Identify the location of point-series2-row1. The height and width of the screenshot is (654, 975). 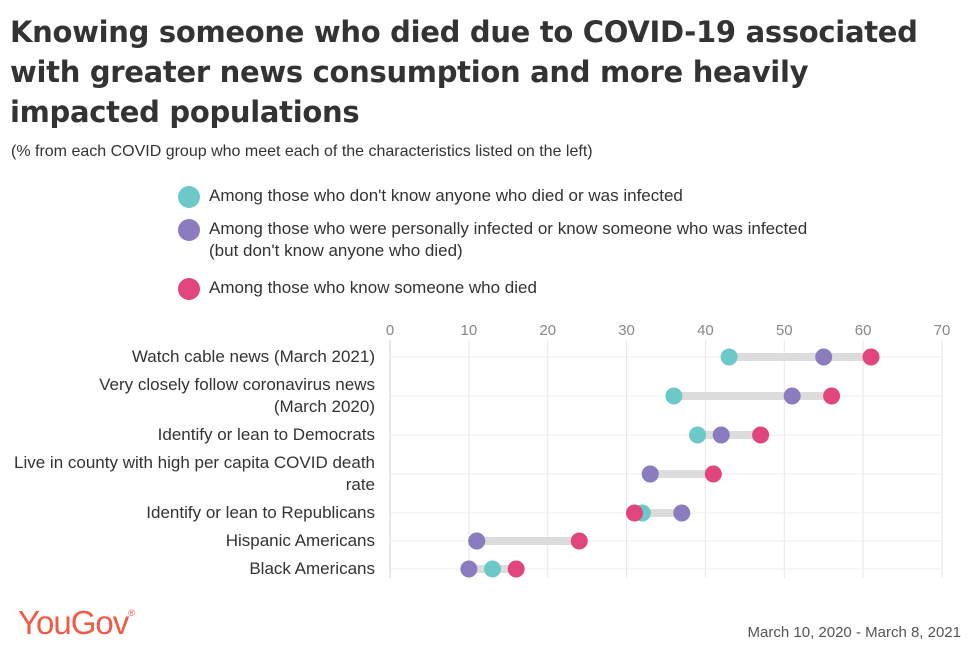
(832, 396).